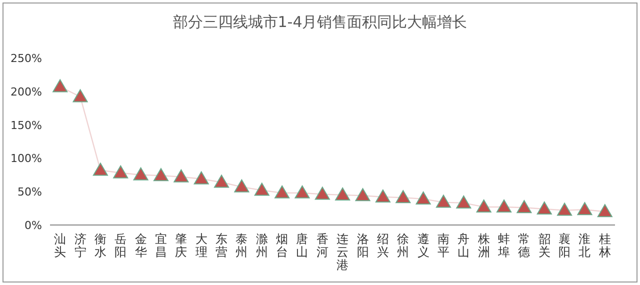  I want to click on x-tick-label: 襄阳, so click(564, 245).